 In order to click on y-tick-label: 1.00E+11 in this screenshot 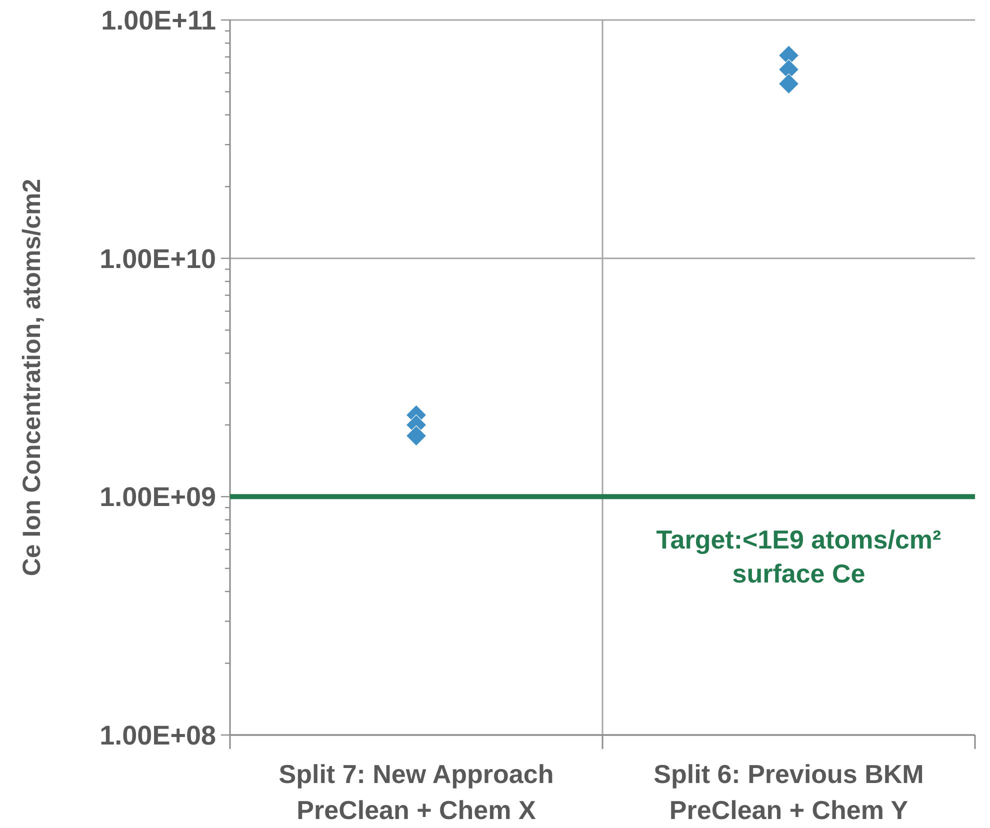, I will do `click(158, 20)`.